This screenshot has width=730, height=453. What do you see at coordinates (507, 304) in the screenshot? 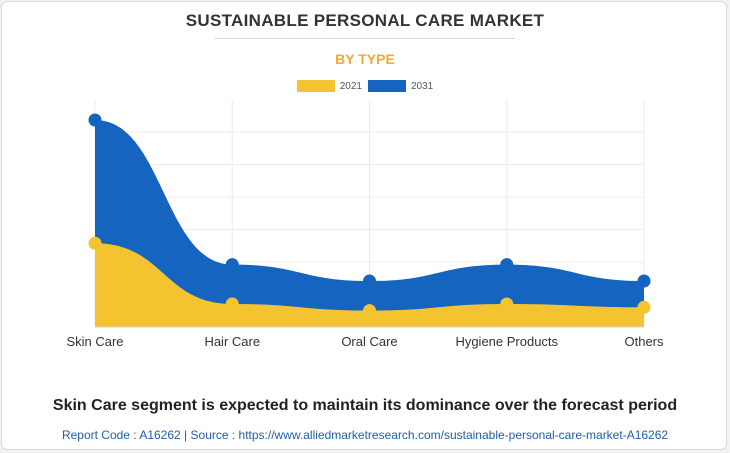
I see `point-2021-hygiene-products` at bounding box center [507, 304].